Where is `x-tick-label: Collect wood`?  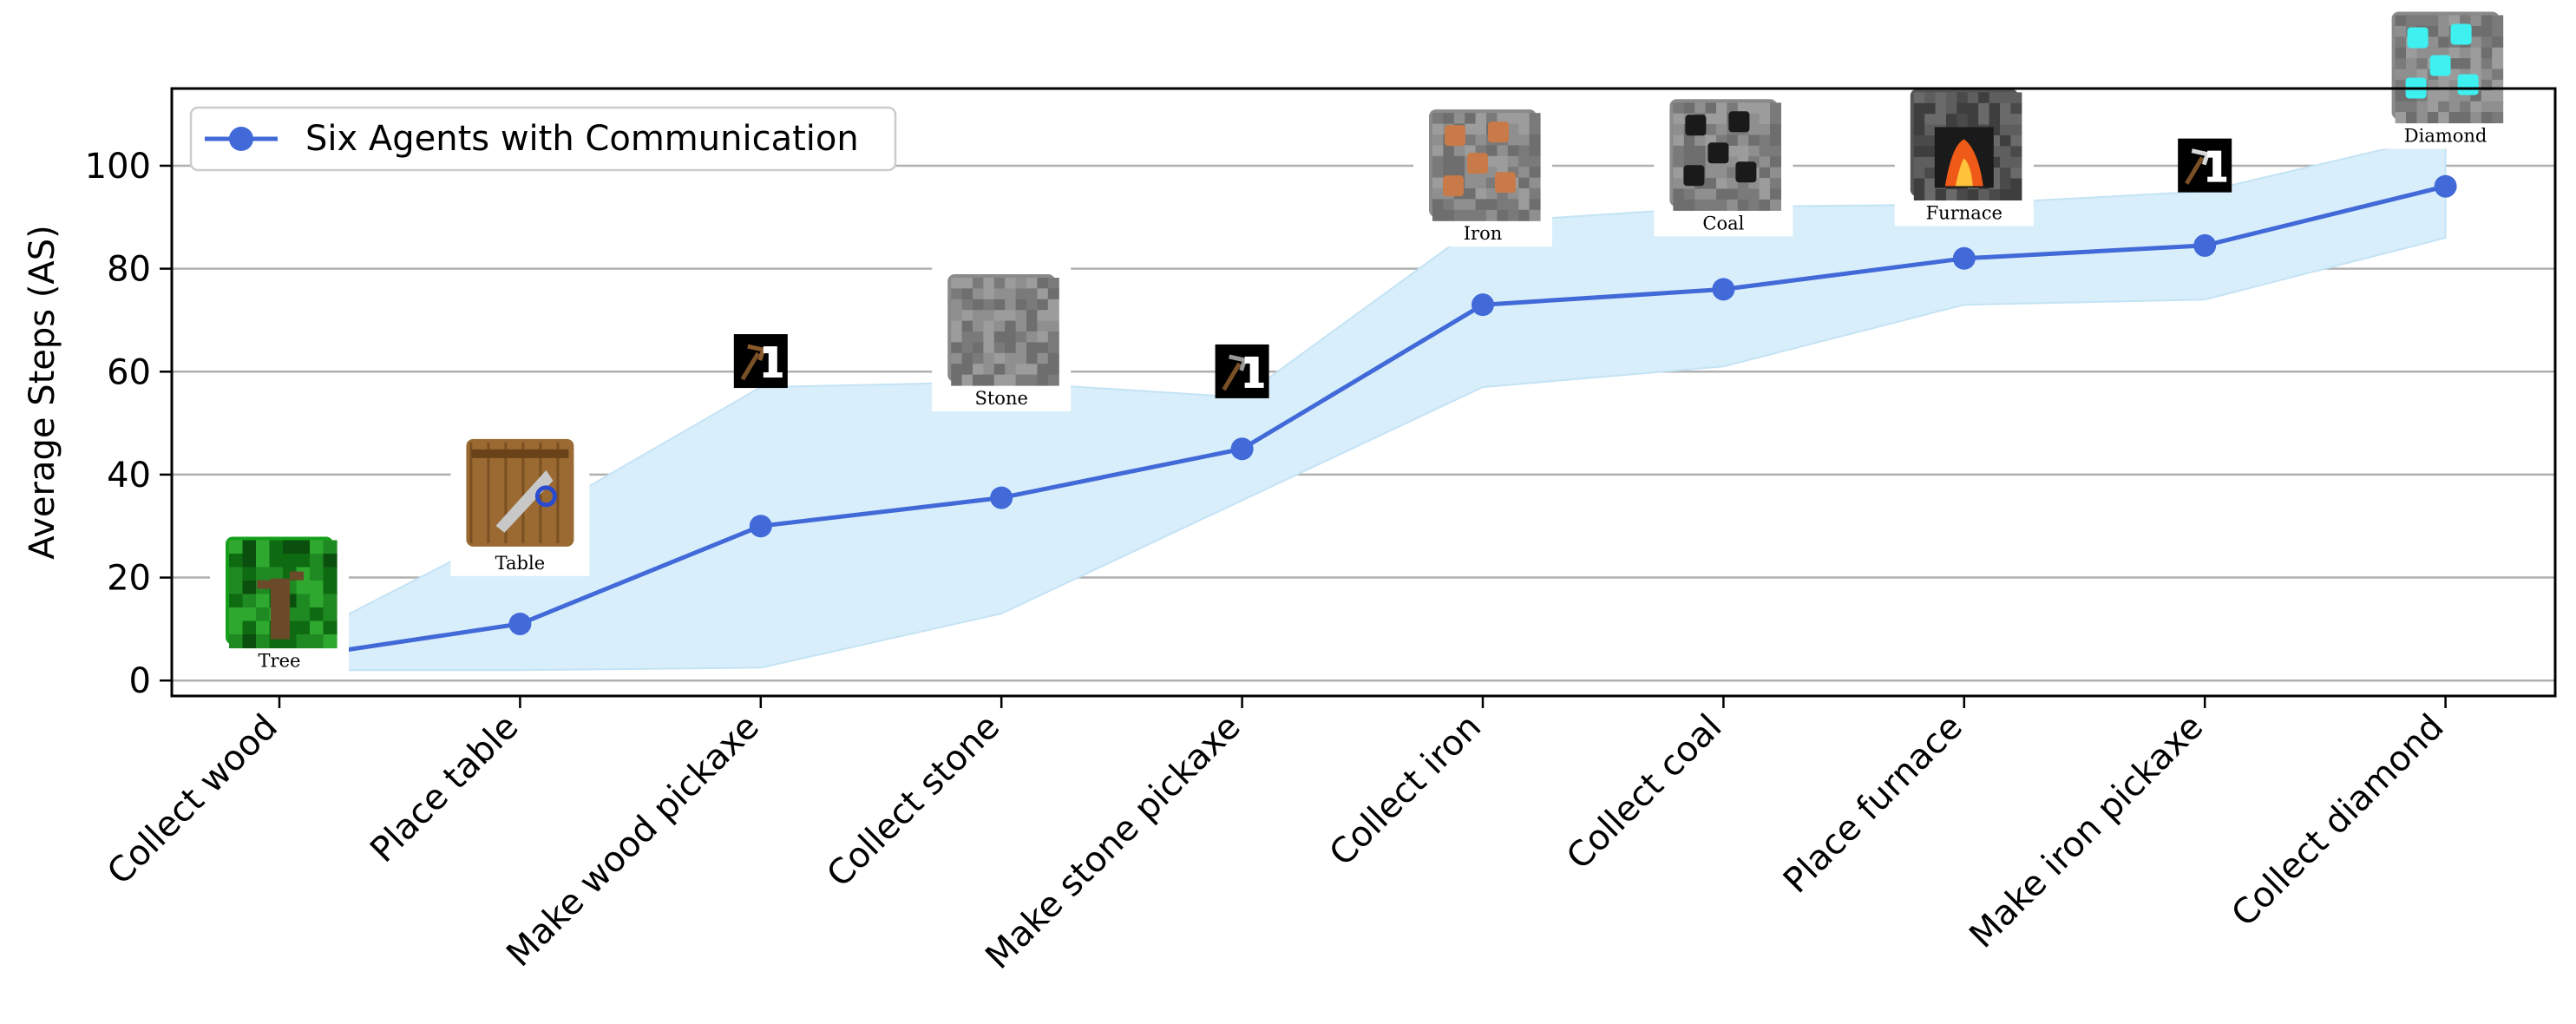
x-tick-label: Collect wood is located at coordinates (192, 800).